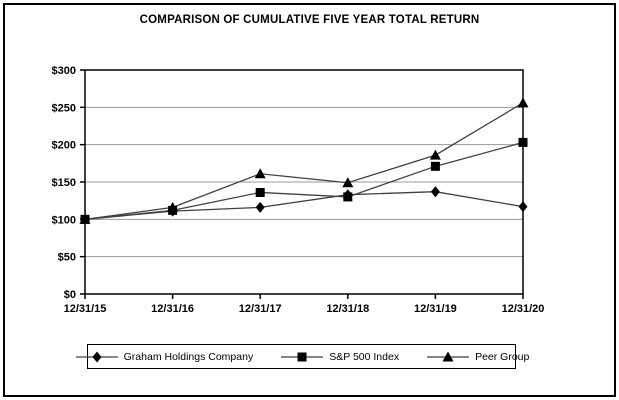 The image size is (619, 400). Describe the element at coordinates (64, 71) in the screenshot. I see `y-axis-label: $300` at that location.